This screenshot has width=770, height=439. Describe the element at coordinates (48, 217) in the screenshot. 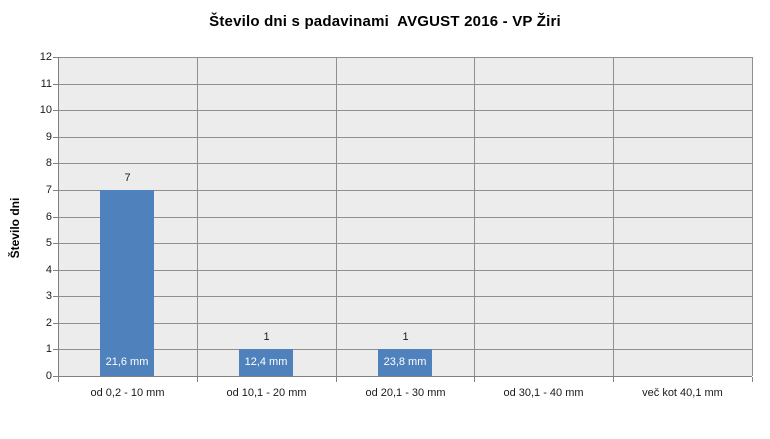

I see `y-tick-label: 6` at that location.